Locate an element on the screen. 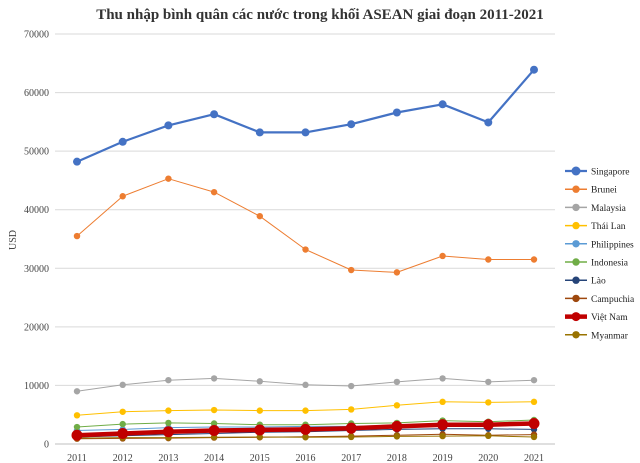 The image size is (640, 463). series-việt-nam is located at coordinates (305, 429).